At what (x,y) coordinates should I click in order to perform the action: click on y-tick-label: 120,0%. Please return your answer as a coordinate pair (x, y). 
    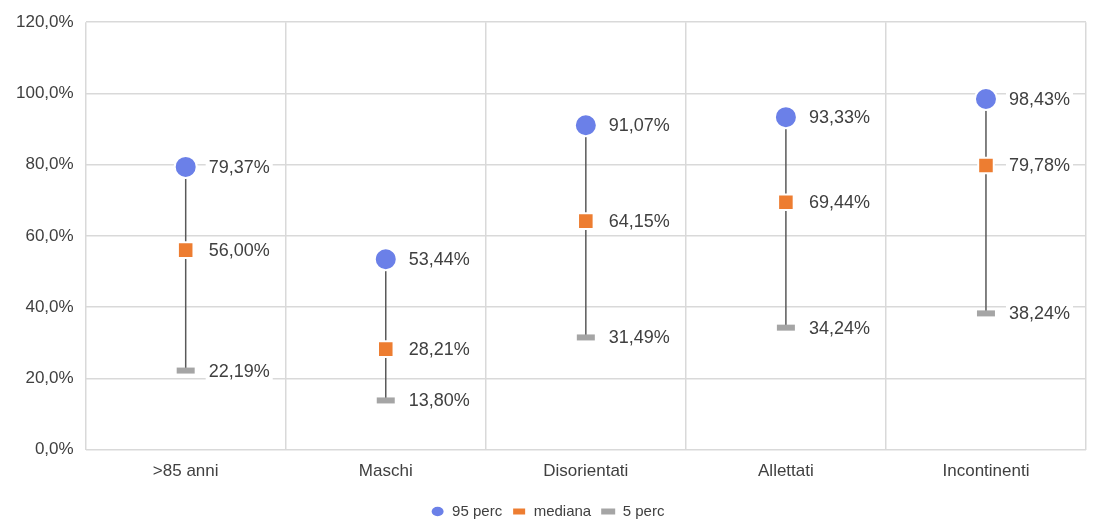
    Looking at the image, I should click on (44, 21).